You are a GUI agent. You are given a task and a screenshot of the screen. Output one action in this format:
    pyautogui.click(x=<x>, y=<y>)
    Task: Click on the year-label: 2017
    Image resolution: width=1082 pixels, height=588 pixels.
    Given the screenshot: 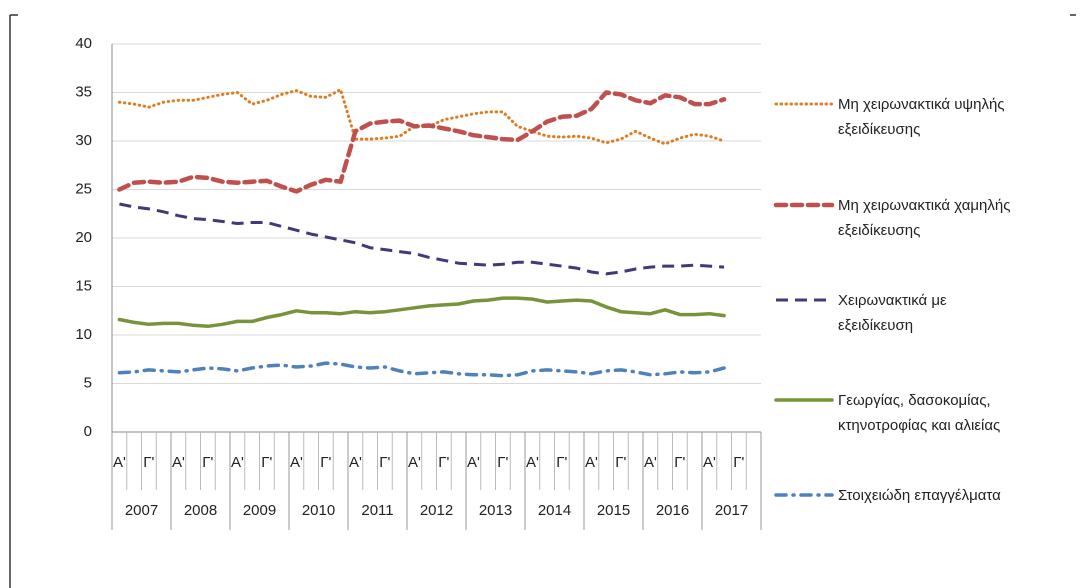 What is the action you would take?
    pyautogui.click(x=731, y=510)
    